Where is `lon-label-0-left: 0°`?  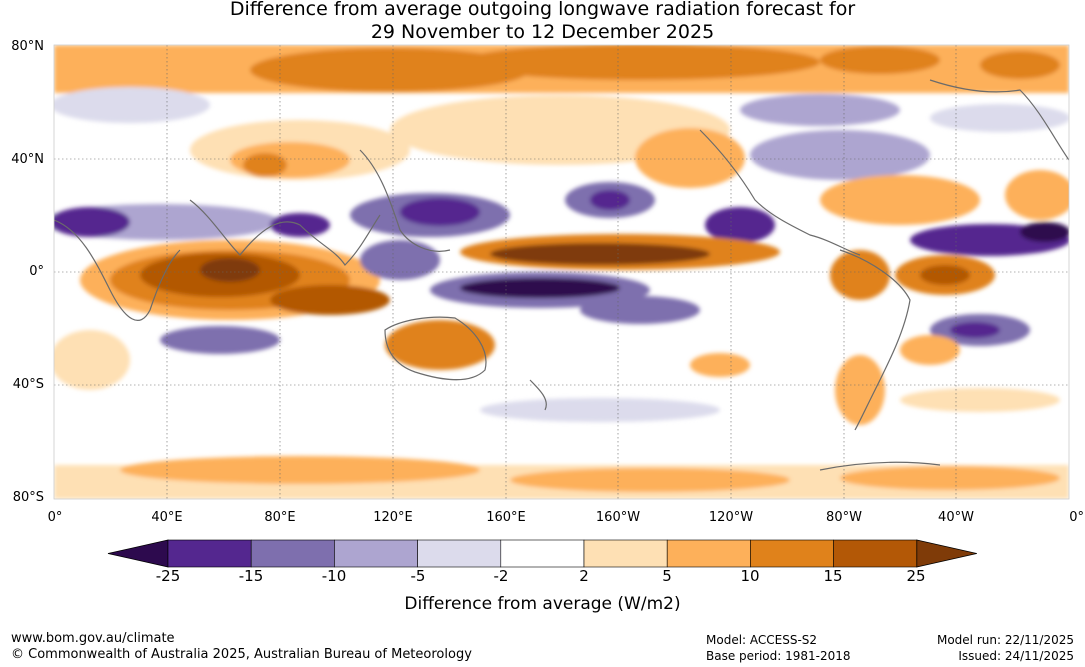 lon-label-0-left: 0° is located at coordinates (55, 517).